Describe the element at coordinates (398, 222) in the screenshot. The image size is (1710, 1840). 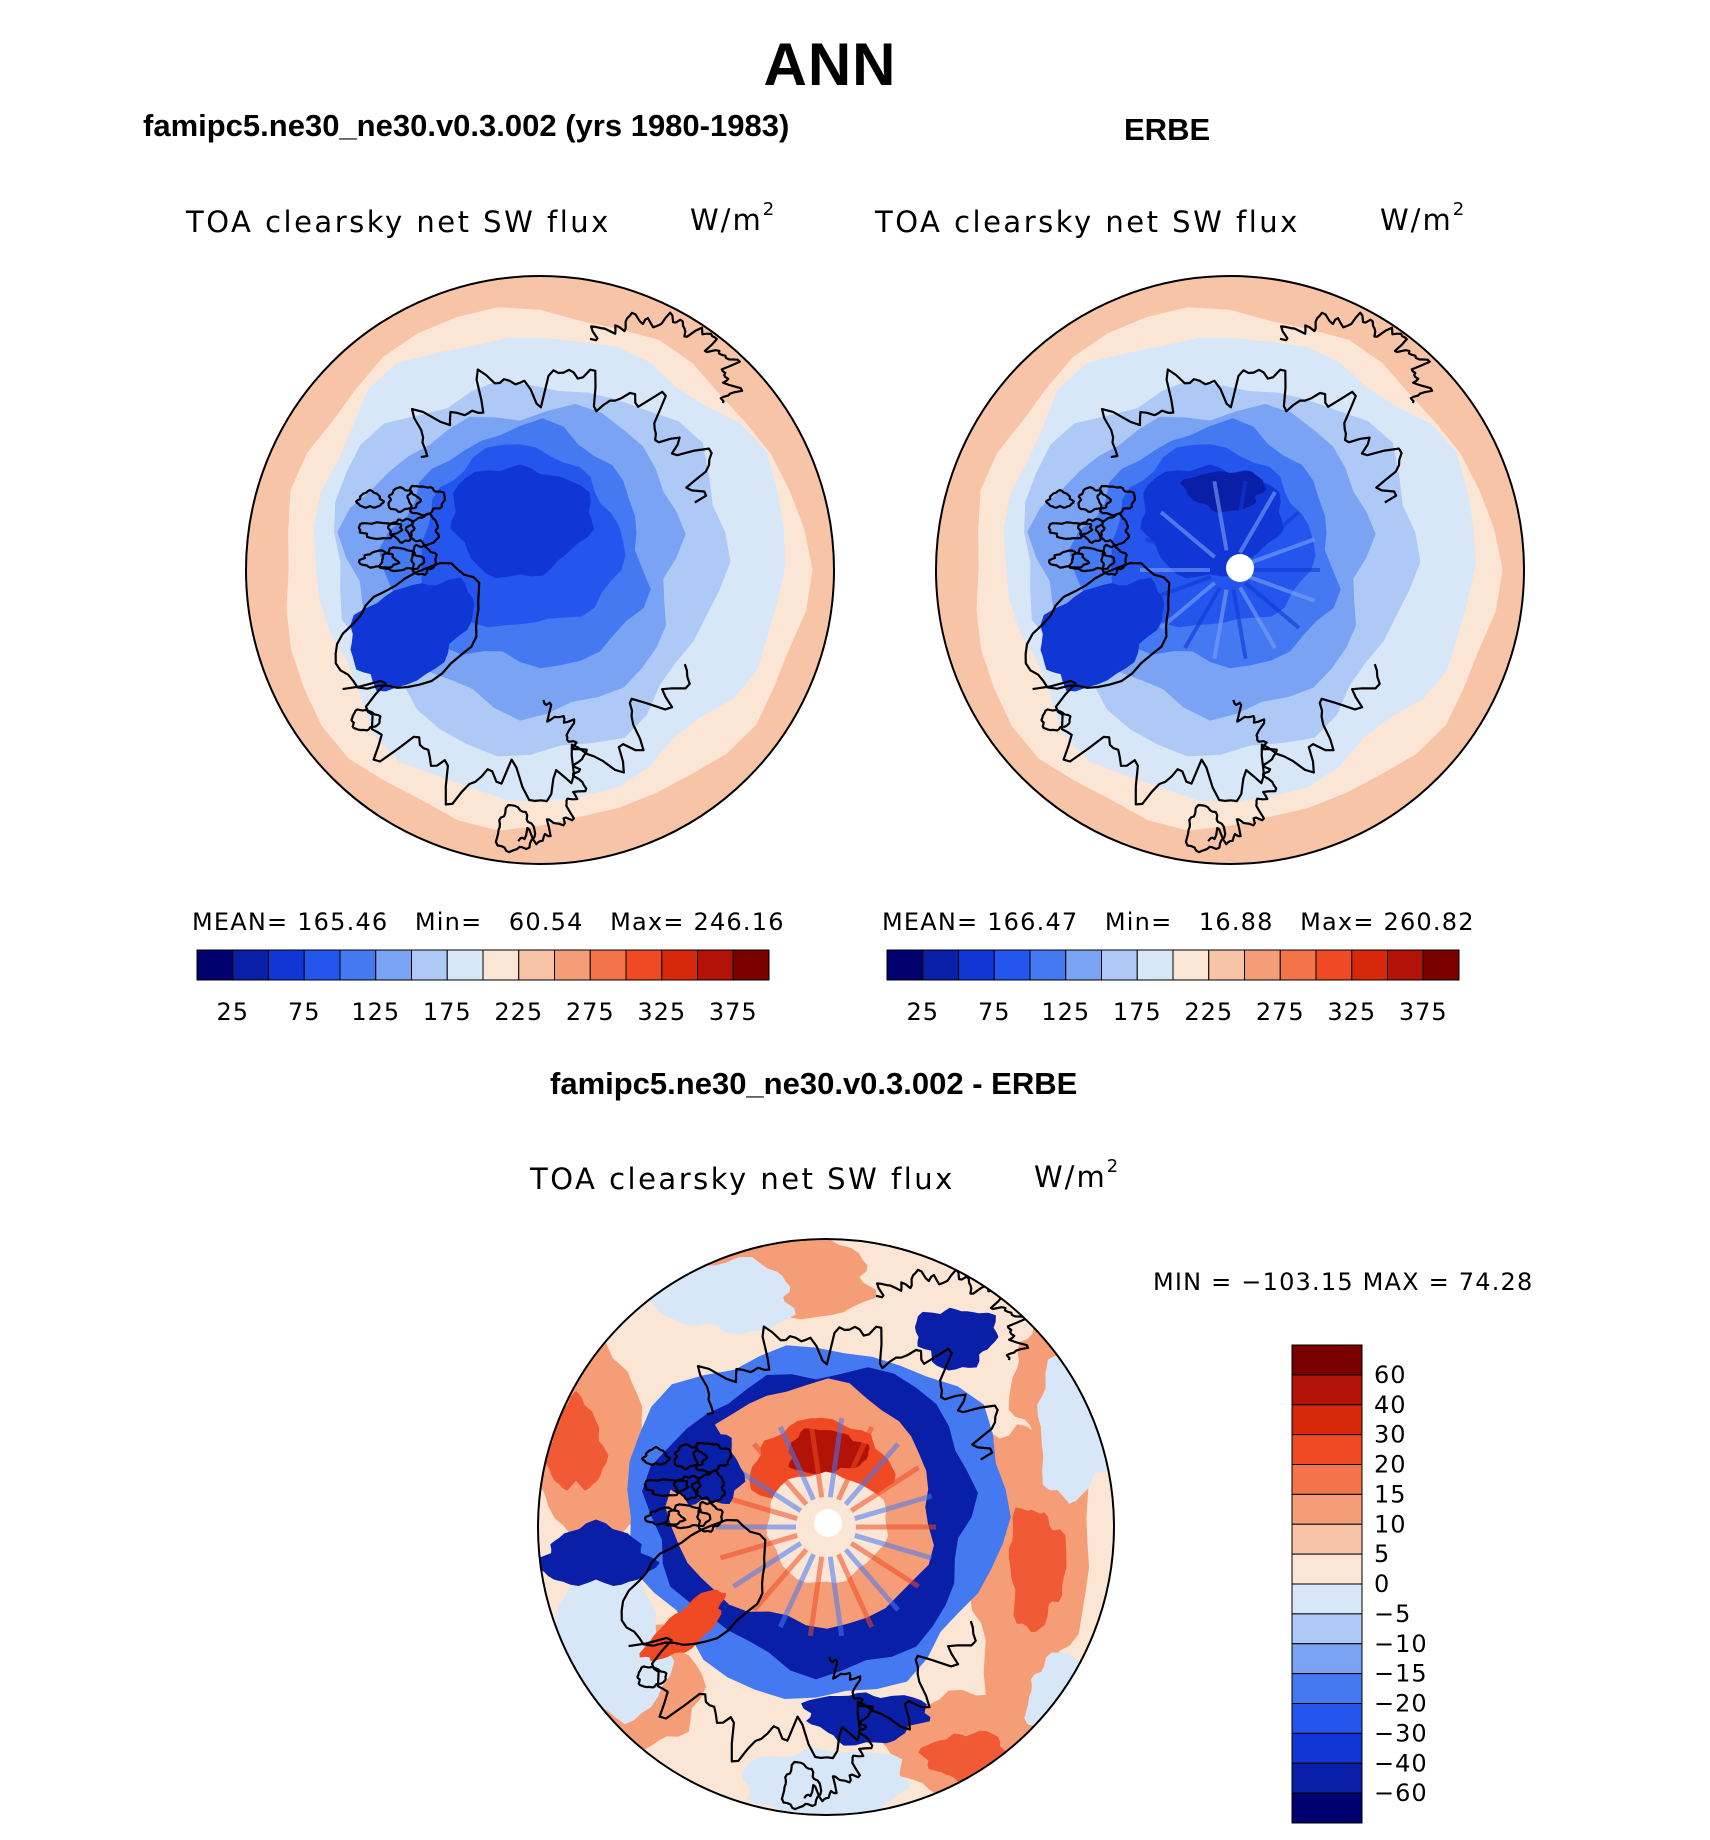
I see `model-variable-label: TOA clearsky net SW flux` at that location.